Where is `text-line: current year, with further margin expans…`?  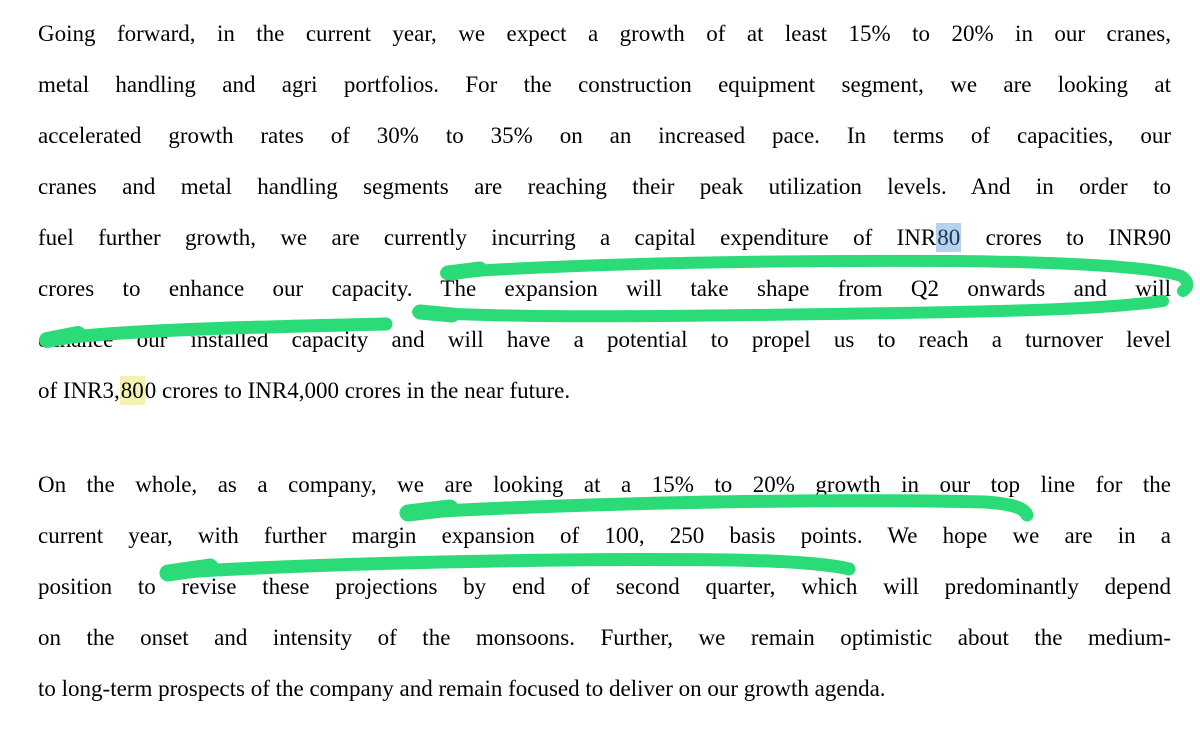 text-line: current year, with further margin expans… is located at coordinates (604, 535).